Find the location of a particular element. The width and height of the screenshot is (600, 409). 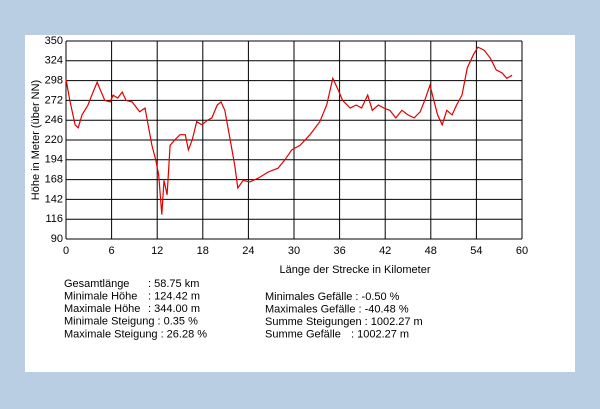

stat-label: Summe Steigungen is located at coordinates (313, 322).